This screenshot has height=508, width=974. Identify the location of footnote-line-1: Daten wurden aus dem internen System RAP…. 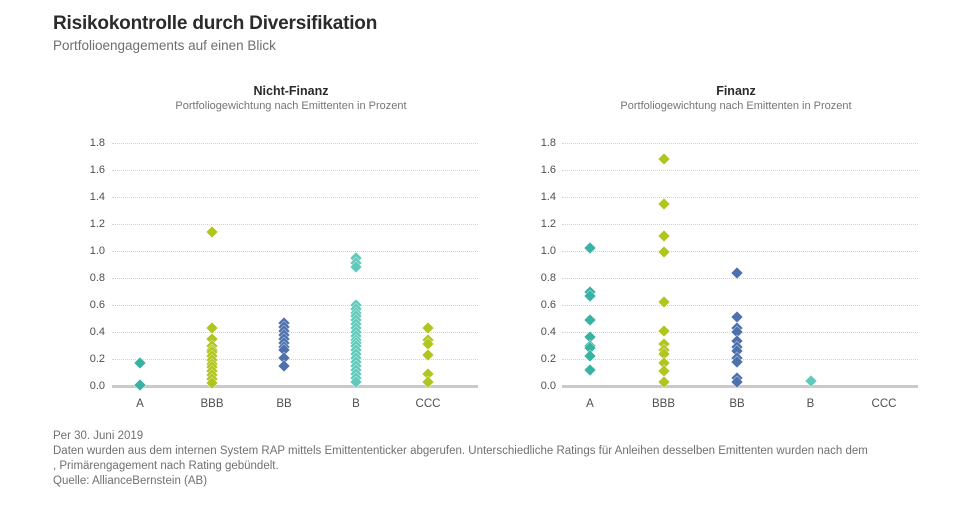
(460, 451).